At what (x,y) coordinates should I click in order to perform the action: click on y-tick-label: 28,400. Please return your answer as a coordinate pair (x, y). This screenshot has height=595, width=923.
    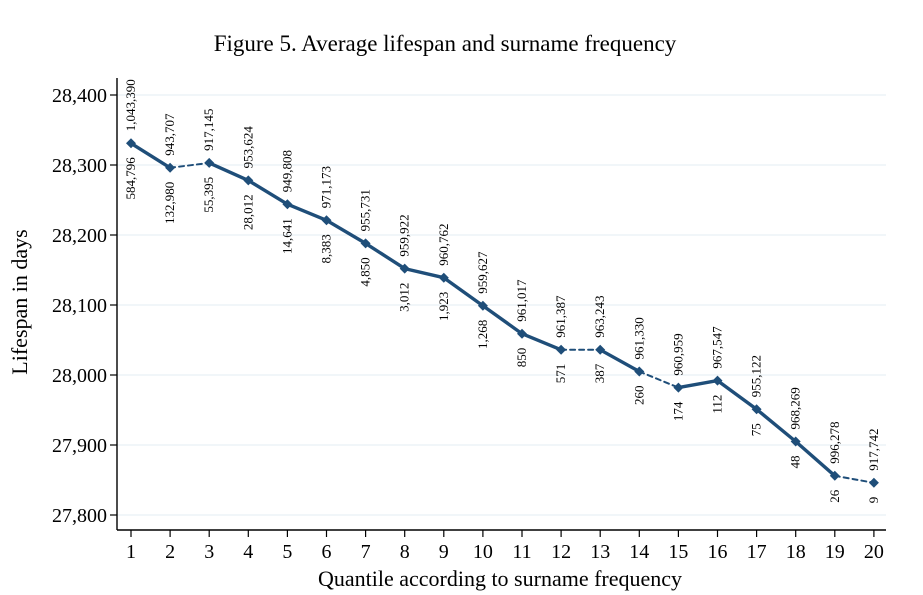
    Looking at the image, I should click on (79, 96).